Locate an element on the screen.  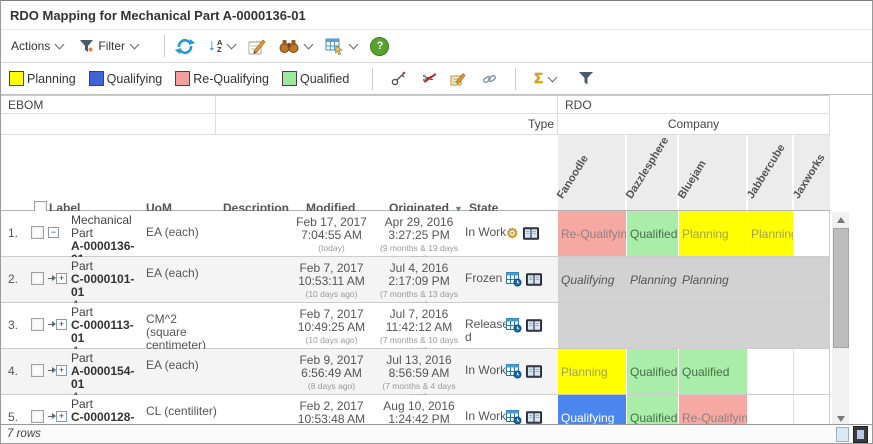
company-header-jaxworks: Jaxworks is located at coordinates (810, 172).